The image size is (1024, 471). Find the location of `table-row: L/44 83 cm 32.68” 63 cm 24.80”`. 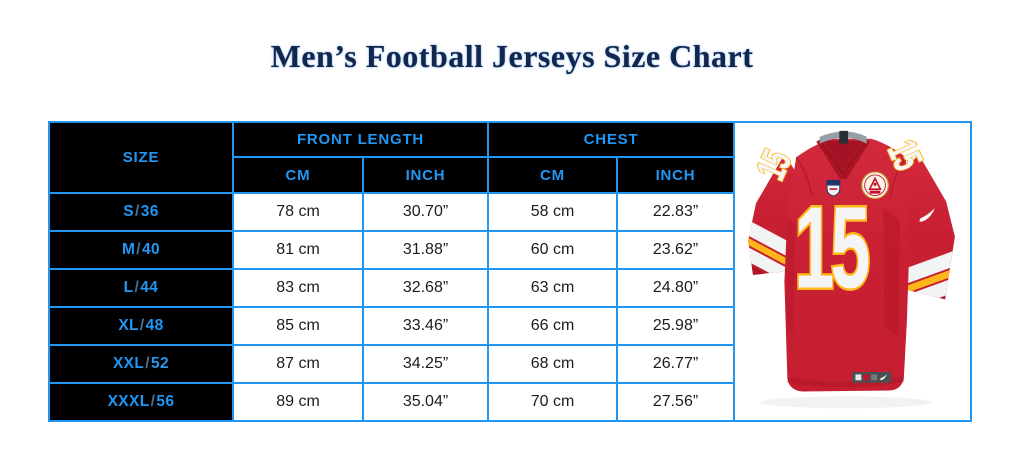

table-row: L/44 83 cm 32.68” 63 cm 24.80” is located at coordinates (509, 288).